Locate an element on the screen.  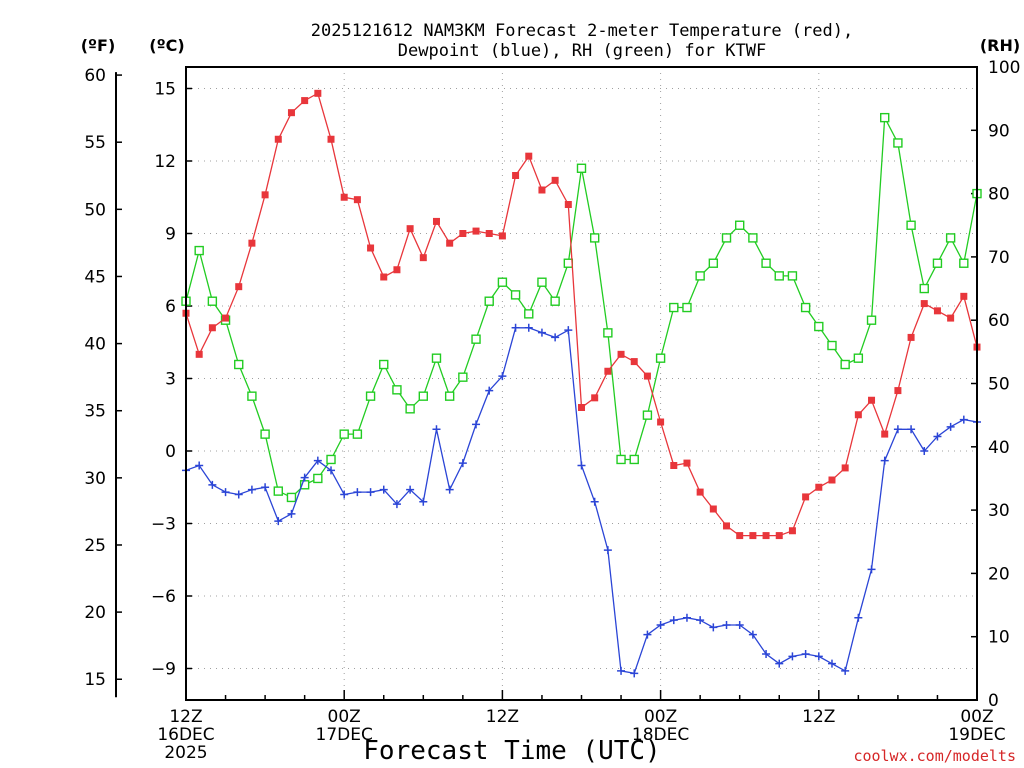
celsius-tick-label: 12 is located at coordinates (165, 162).